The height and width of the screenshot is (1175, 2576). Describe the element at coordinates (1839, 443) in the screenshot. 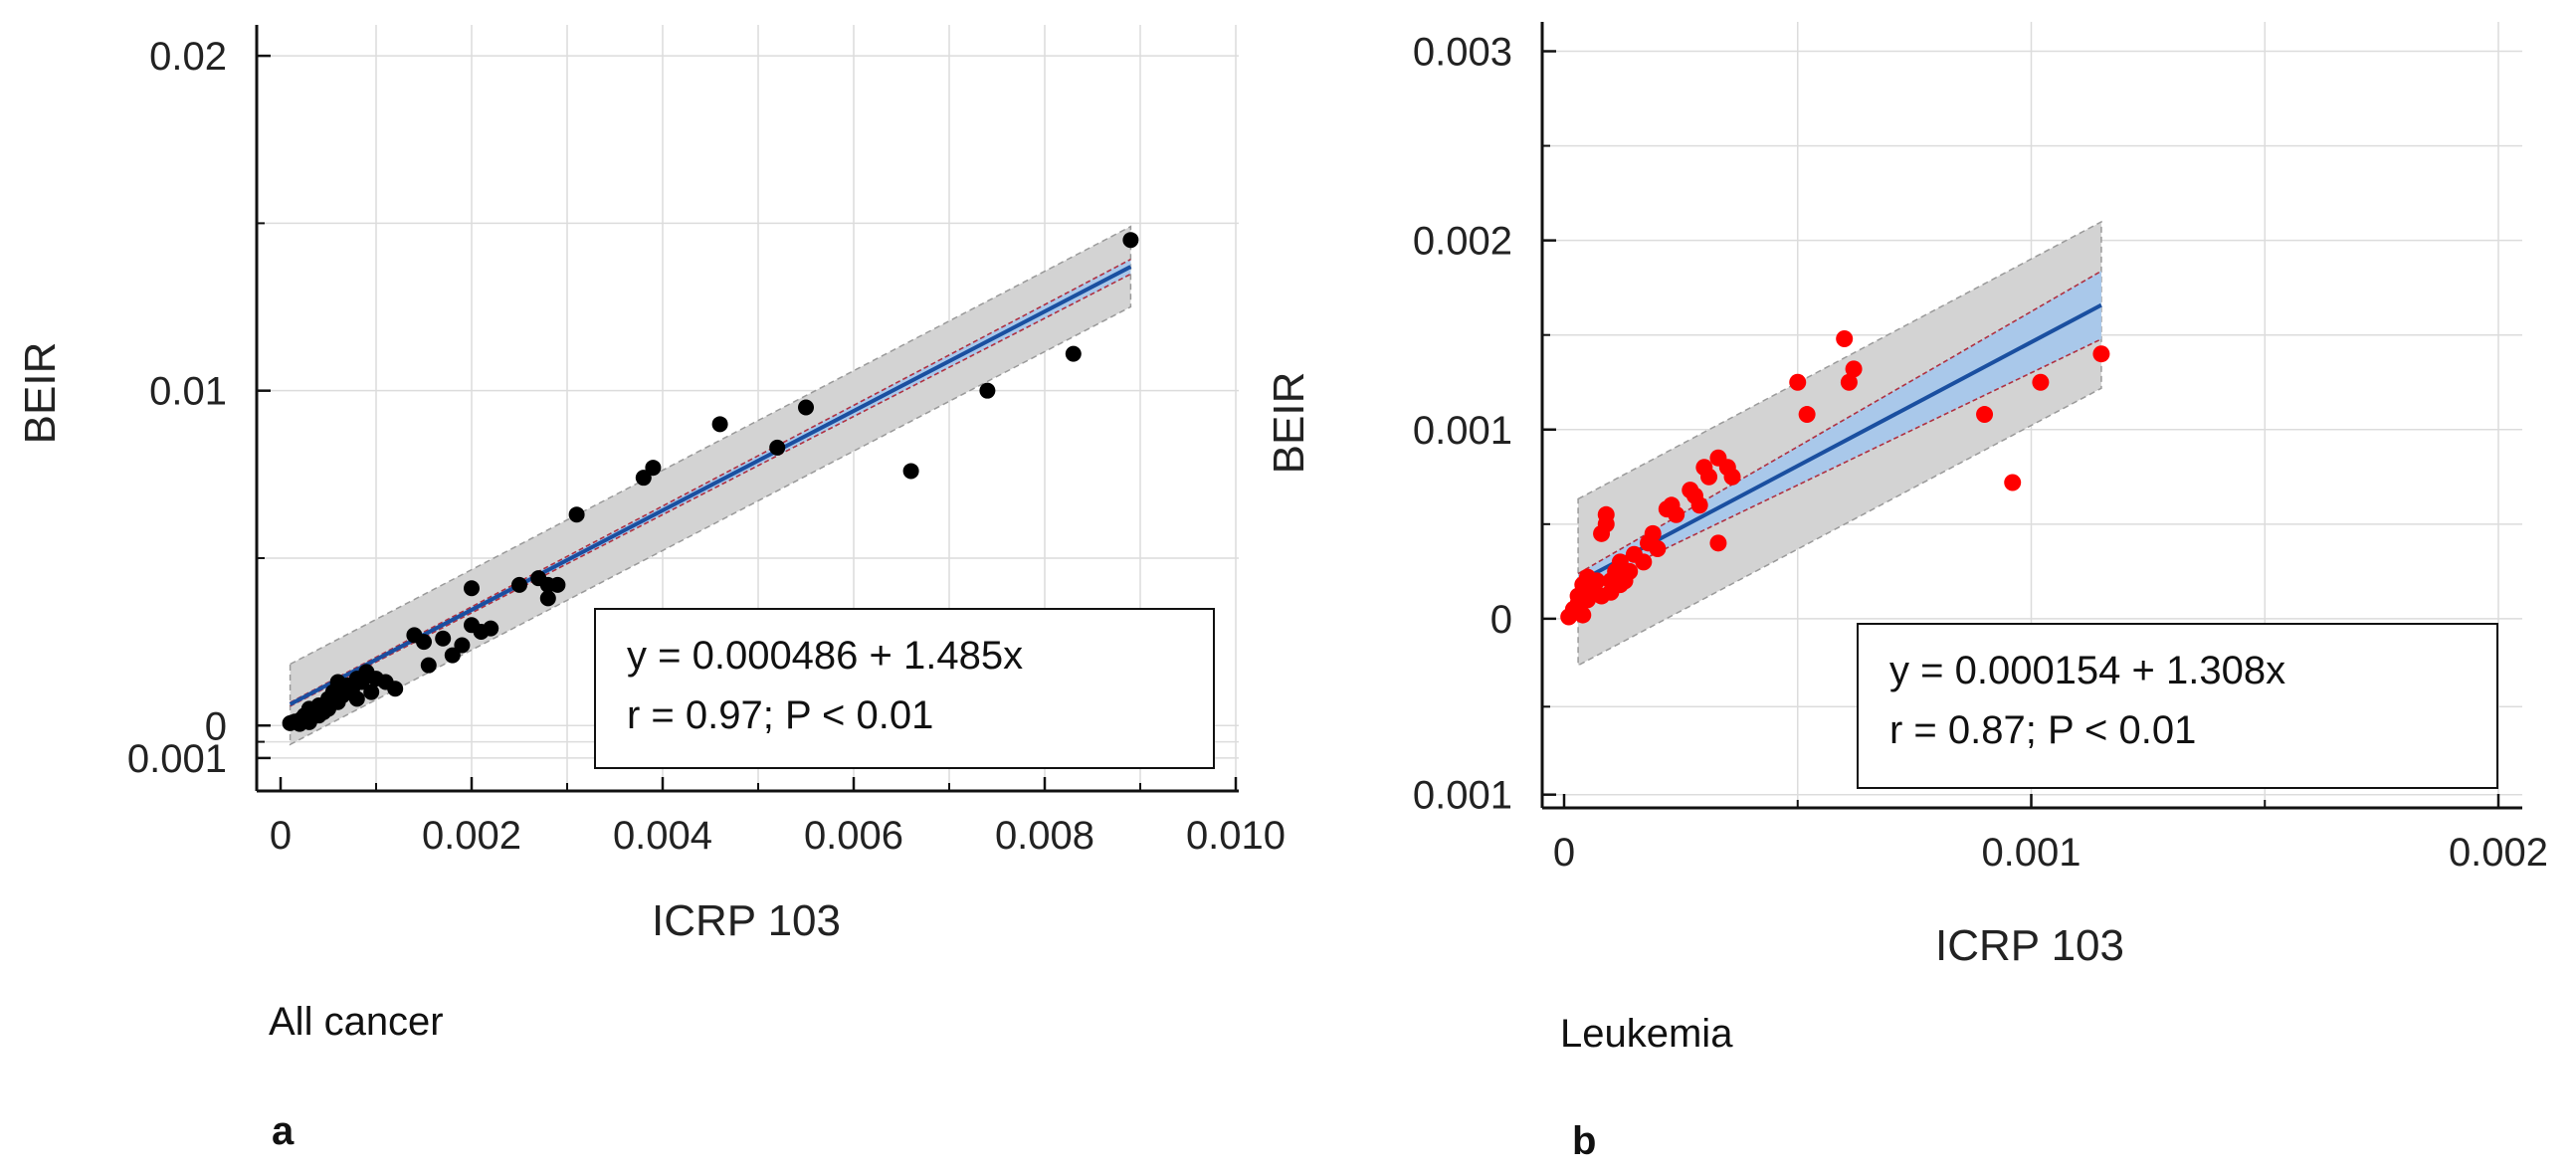

I see `regression-line-b` at that location.